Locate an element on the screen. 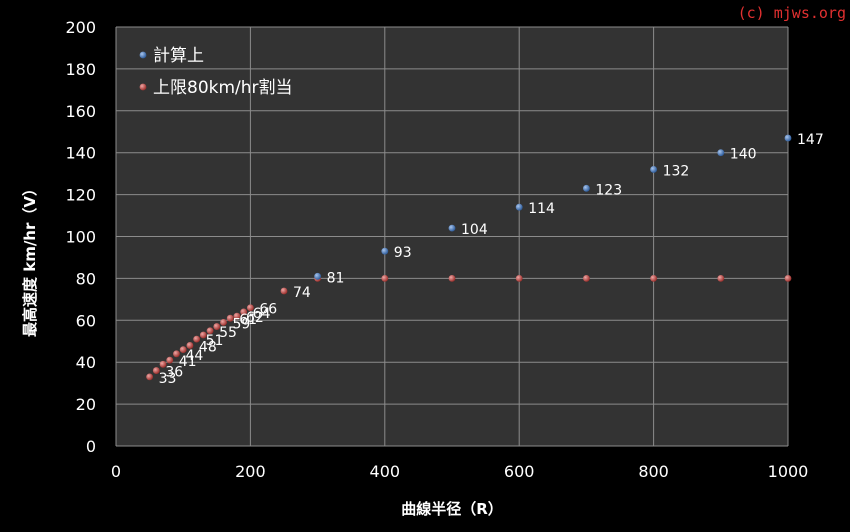  x-tick-label: 600 is located at coordinates (519, 471).